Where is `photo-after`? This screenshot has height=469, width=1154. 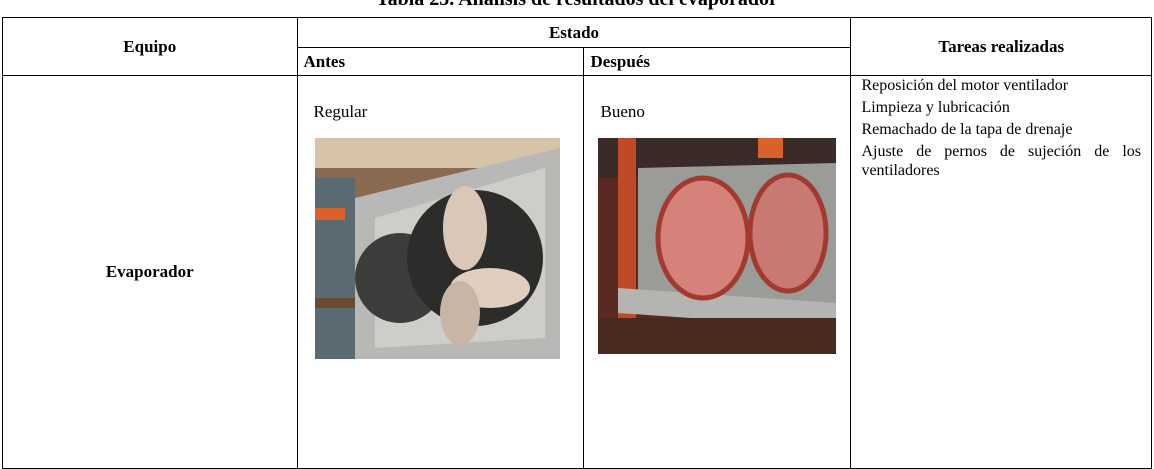
photo-after is located at coordinates (717, 246).